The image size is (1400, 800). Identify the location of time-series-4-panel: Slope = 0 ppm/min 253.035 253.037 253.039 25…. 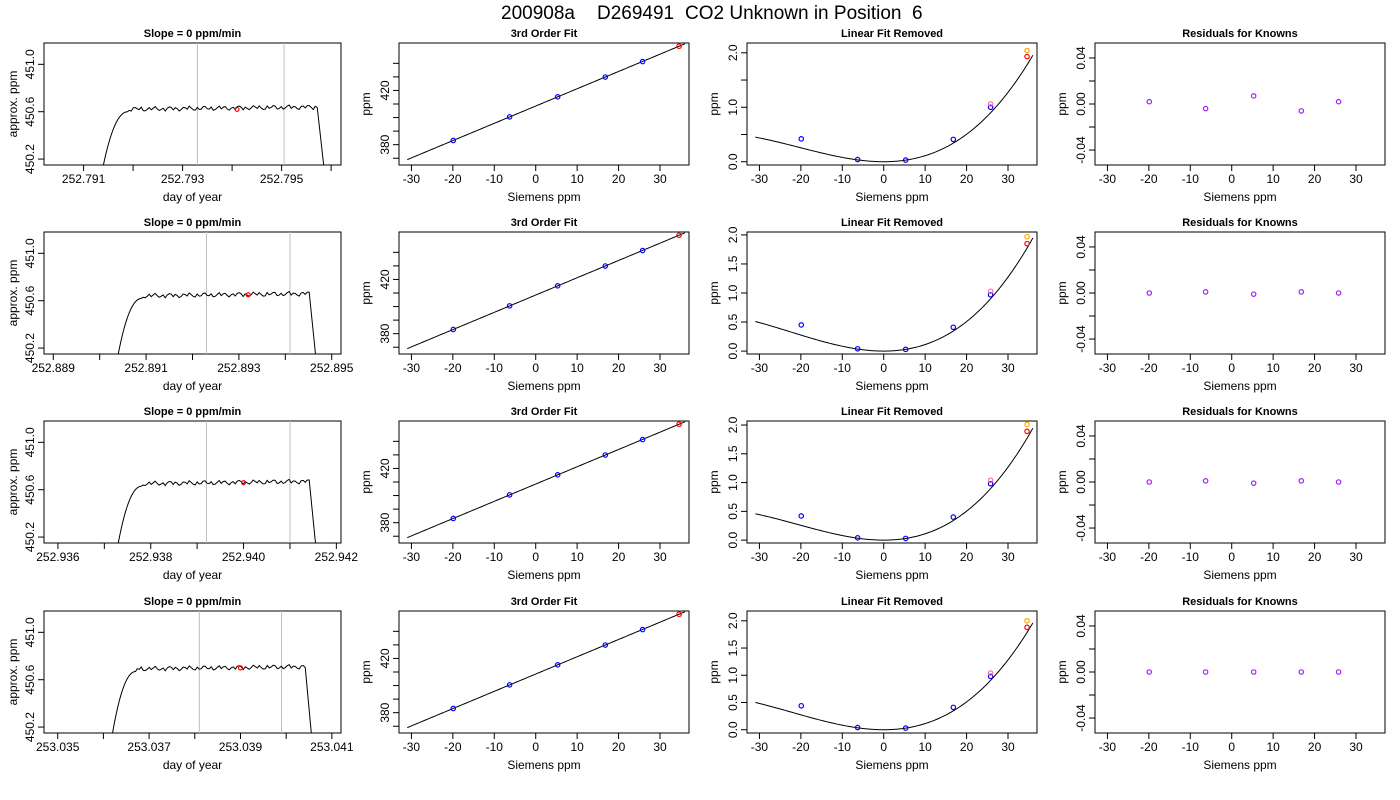
(180, 684).